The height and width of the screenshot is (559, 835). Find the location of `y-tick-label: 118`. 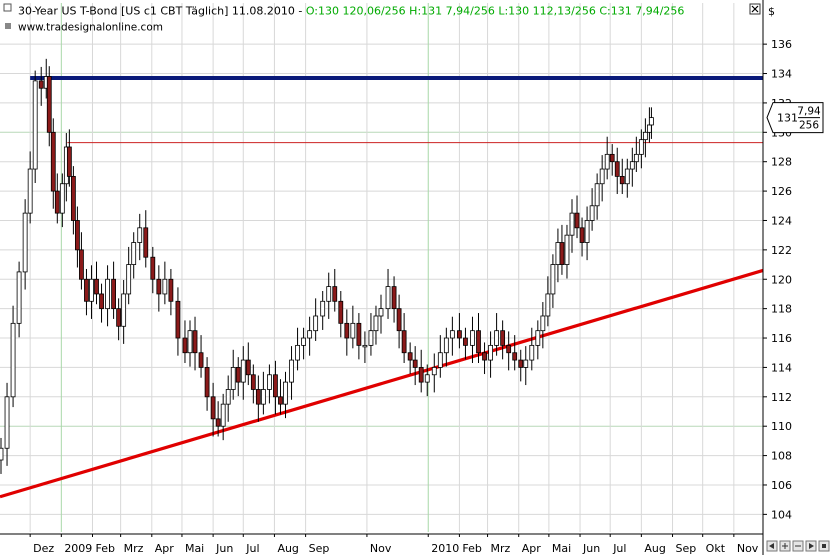

y-tick-label: 118 is located at coordinates (781, 309).